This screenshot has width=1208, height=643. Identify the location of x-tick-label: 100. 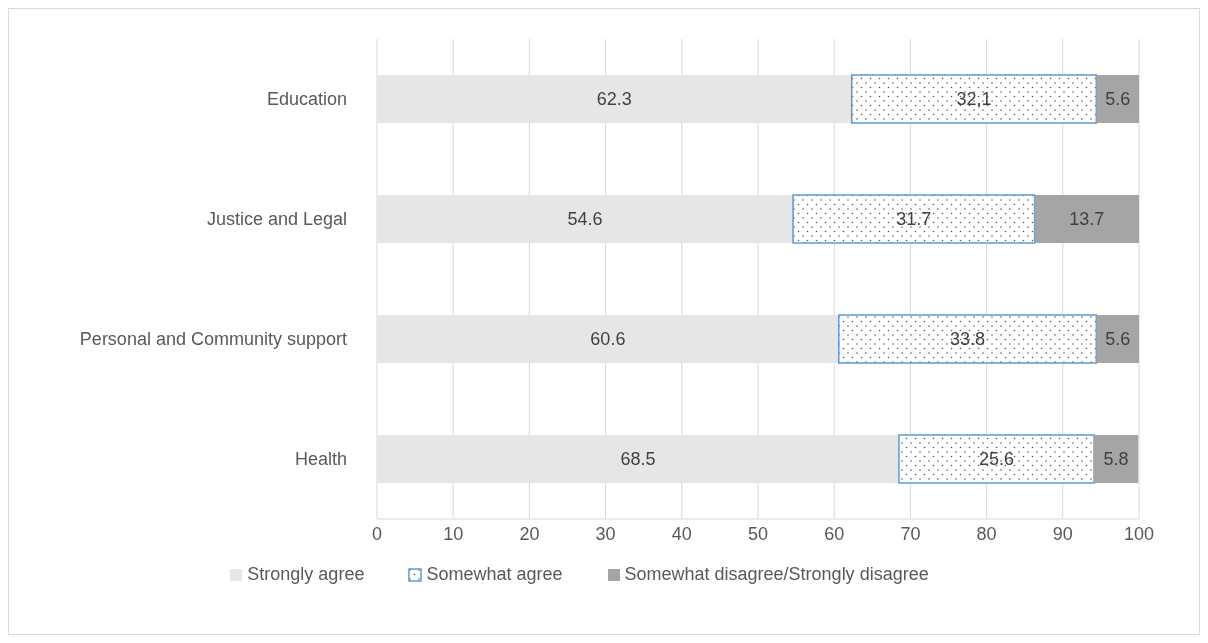
(1139, 533).